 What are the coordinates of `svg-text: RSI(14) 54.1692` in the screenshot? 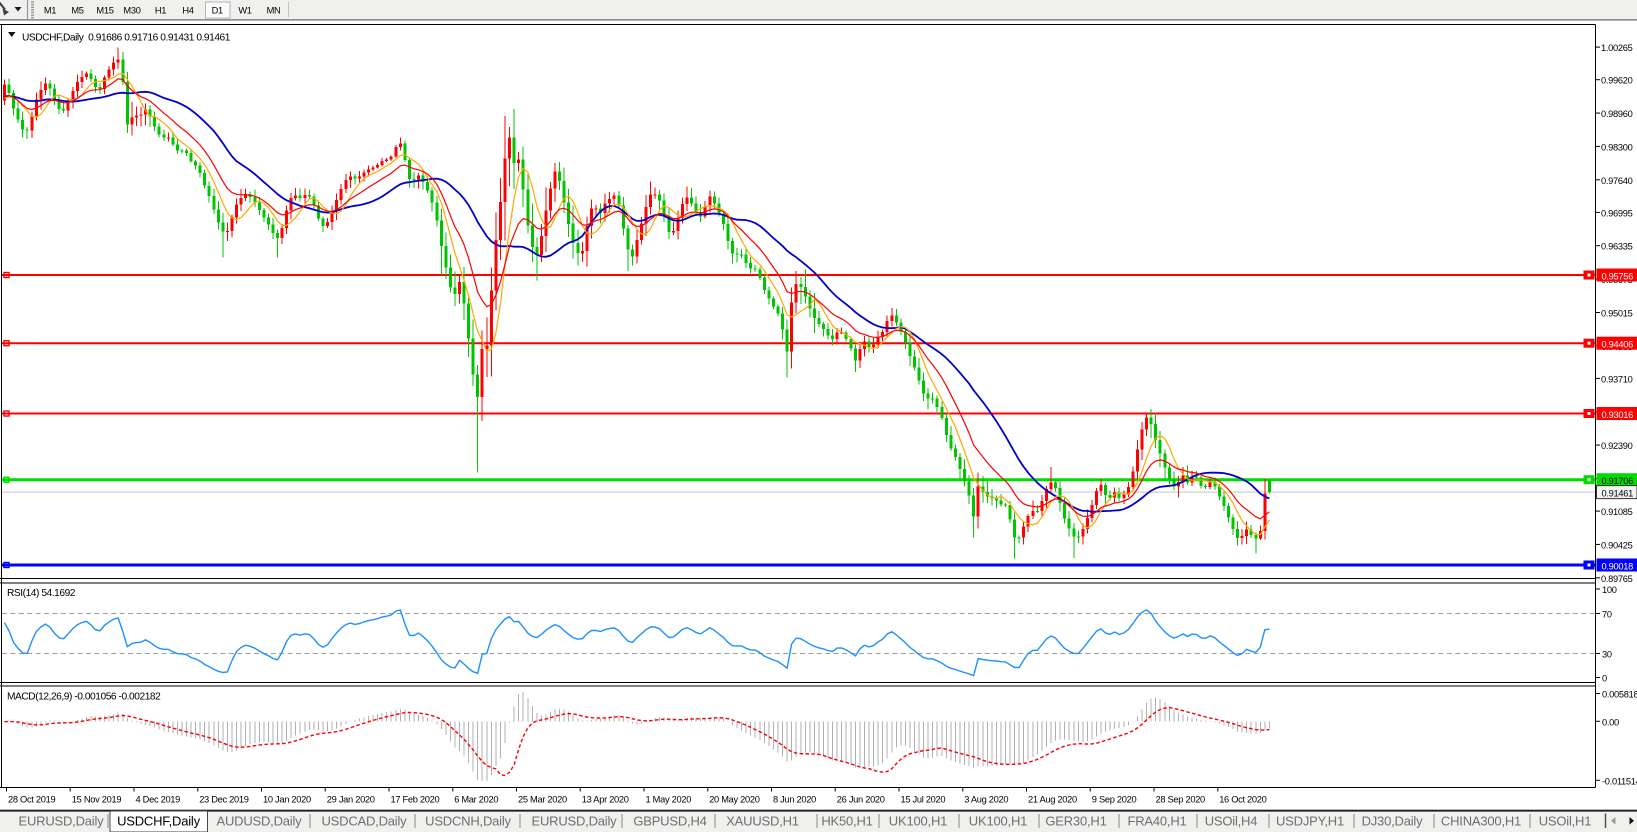 It's located at (41, 593).